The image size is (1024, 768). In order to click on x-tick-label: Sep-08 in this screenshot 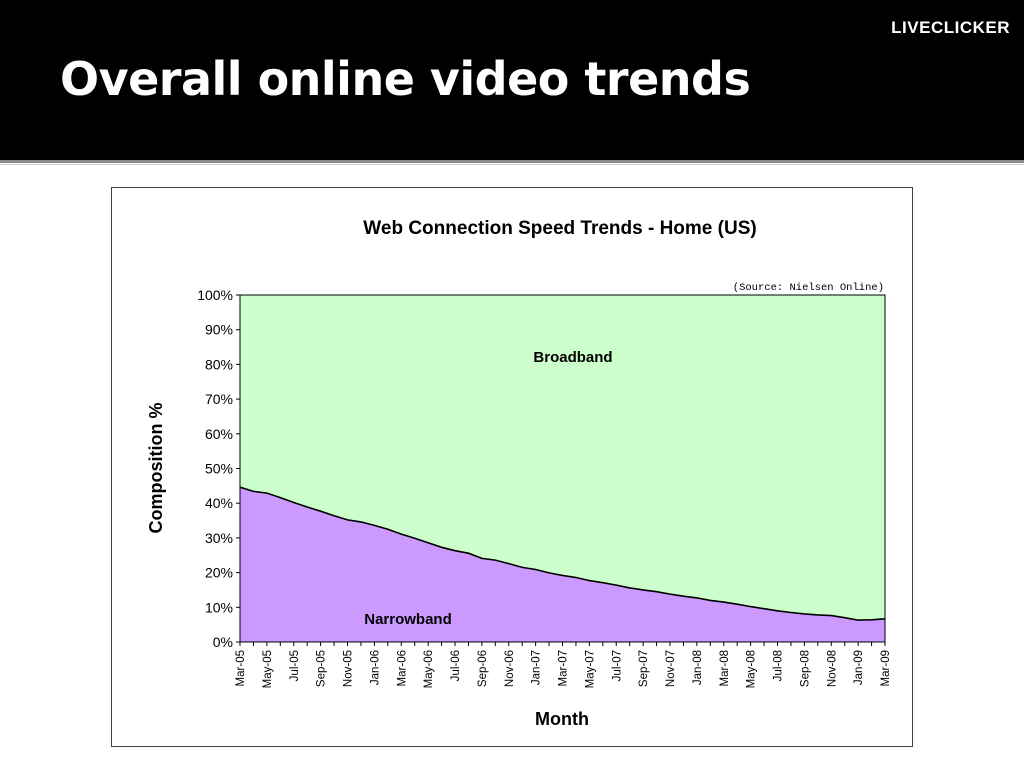, I will do `click(805, 668)`.